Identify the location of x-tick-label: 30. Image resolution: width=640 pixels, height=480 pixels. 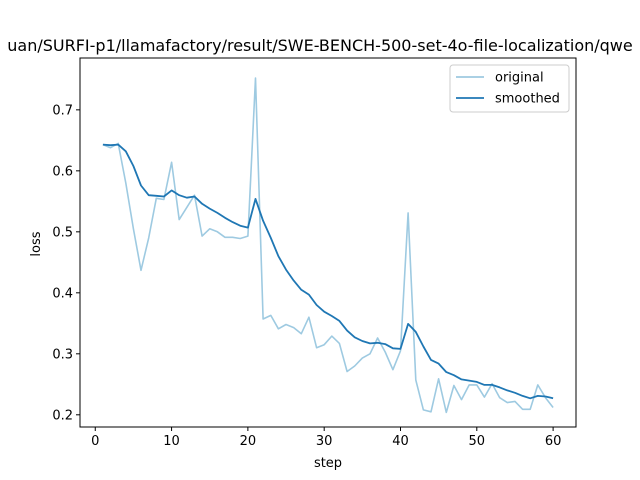
(324, 441).